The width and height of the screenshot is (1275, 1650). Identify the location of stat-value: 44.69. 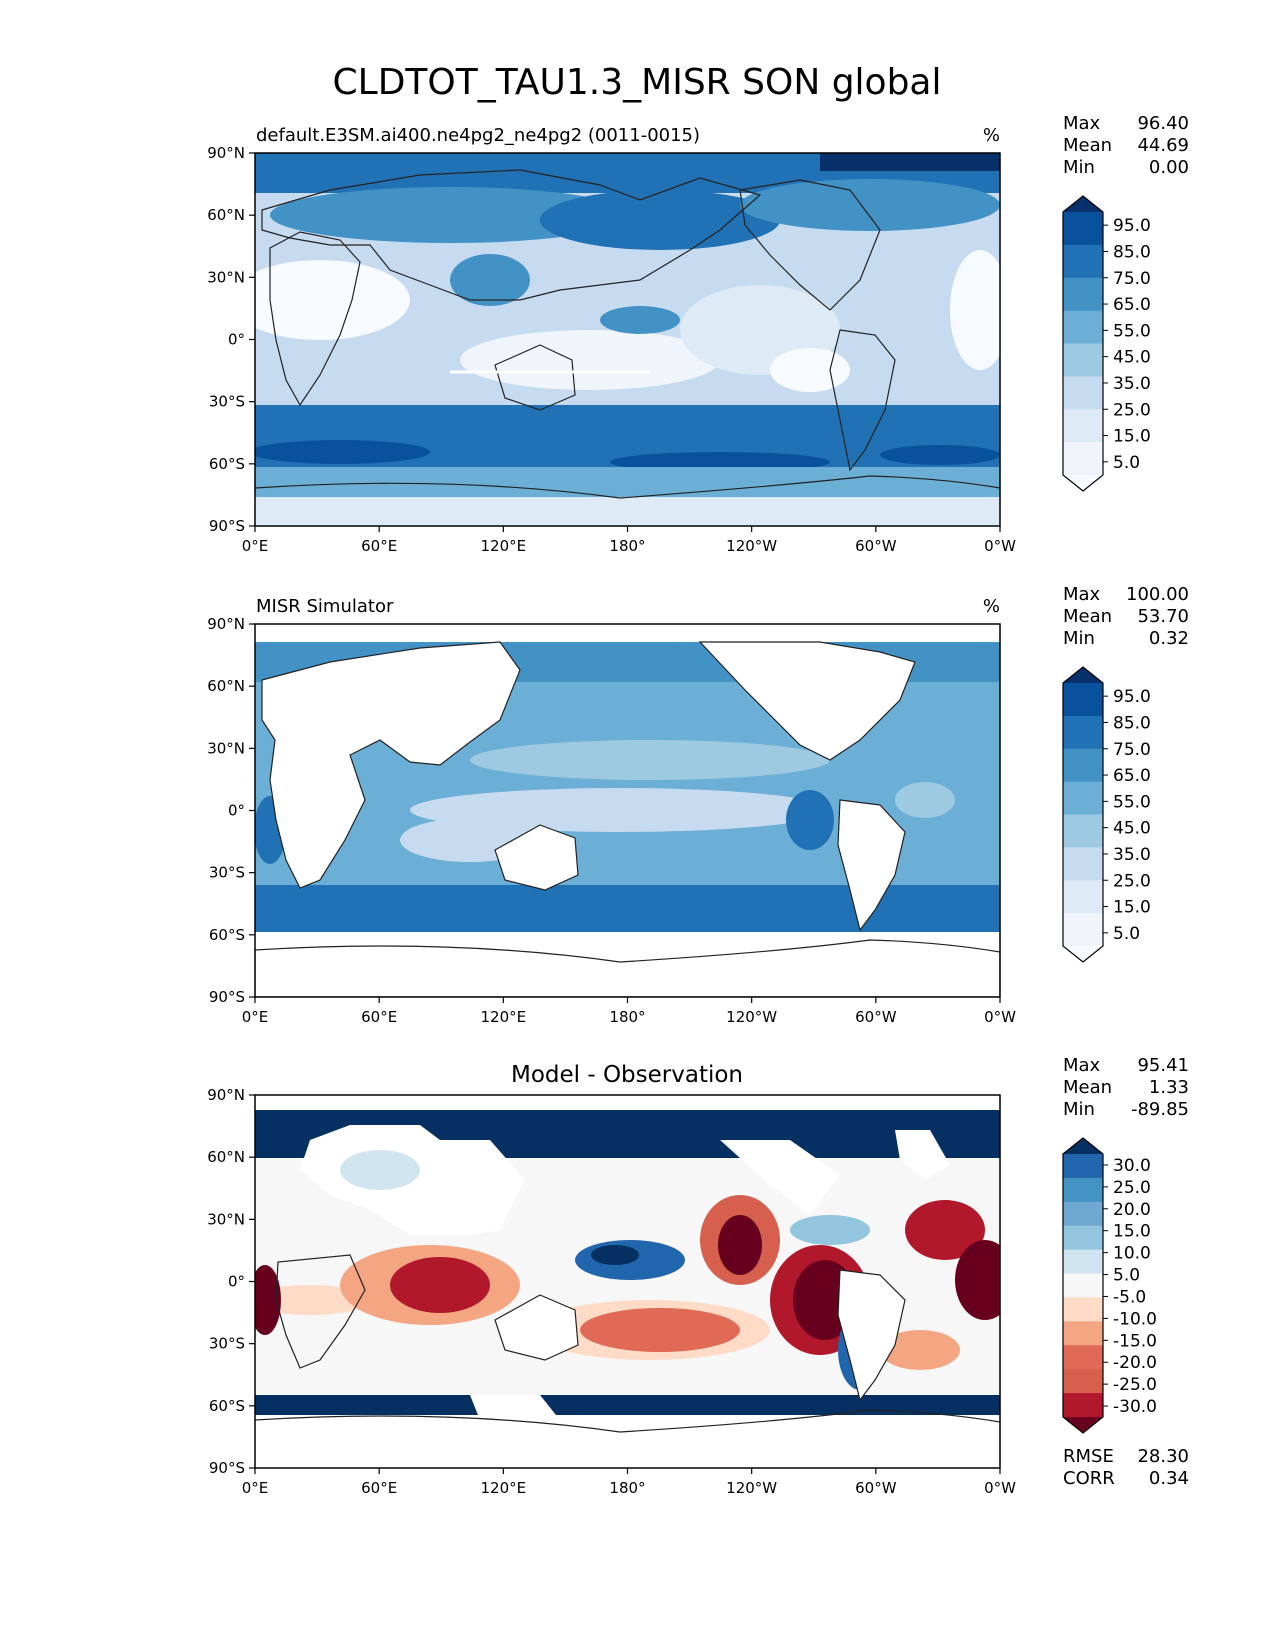
(1163, 145).